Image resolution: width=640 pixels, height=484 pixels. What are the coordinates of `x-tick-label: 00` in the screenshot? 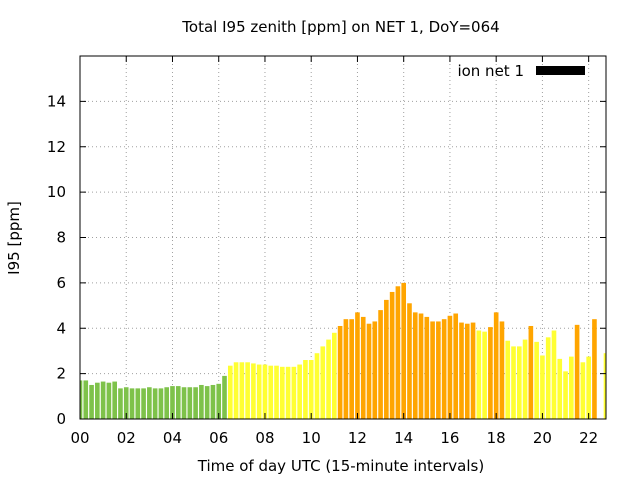 It's located at (79, 438).